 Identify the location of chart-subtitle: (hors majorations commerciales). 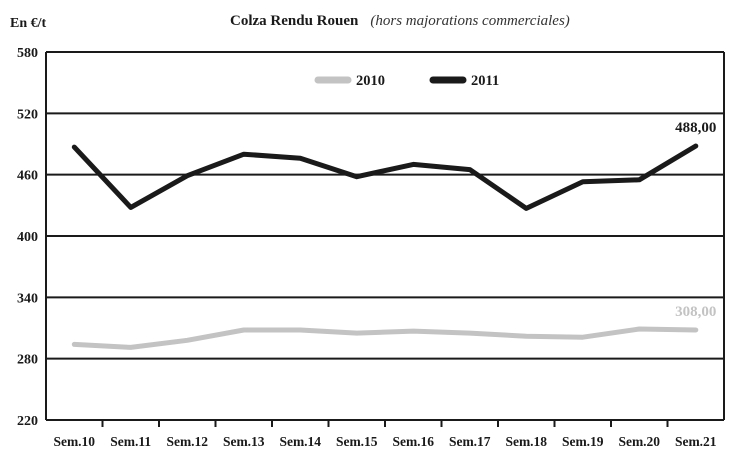
(469, 21).